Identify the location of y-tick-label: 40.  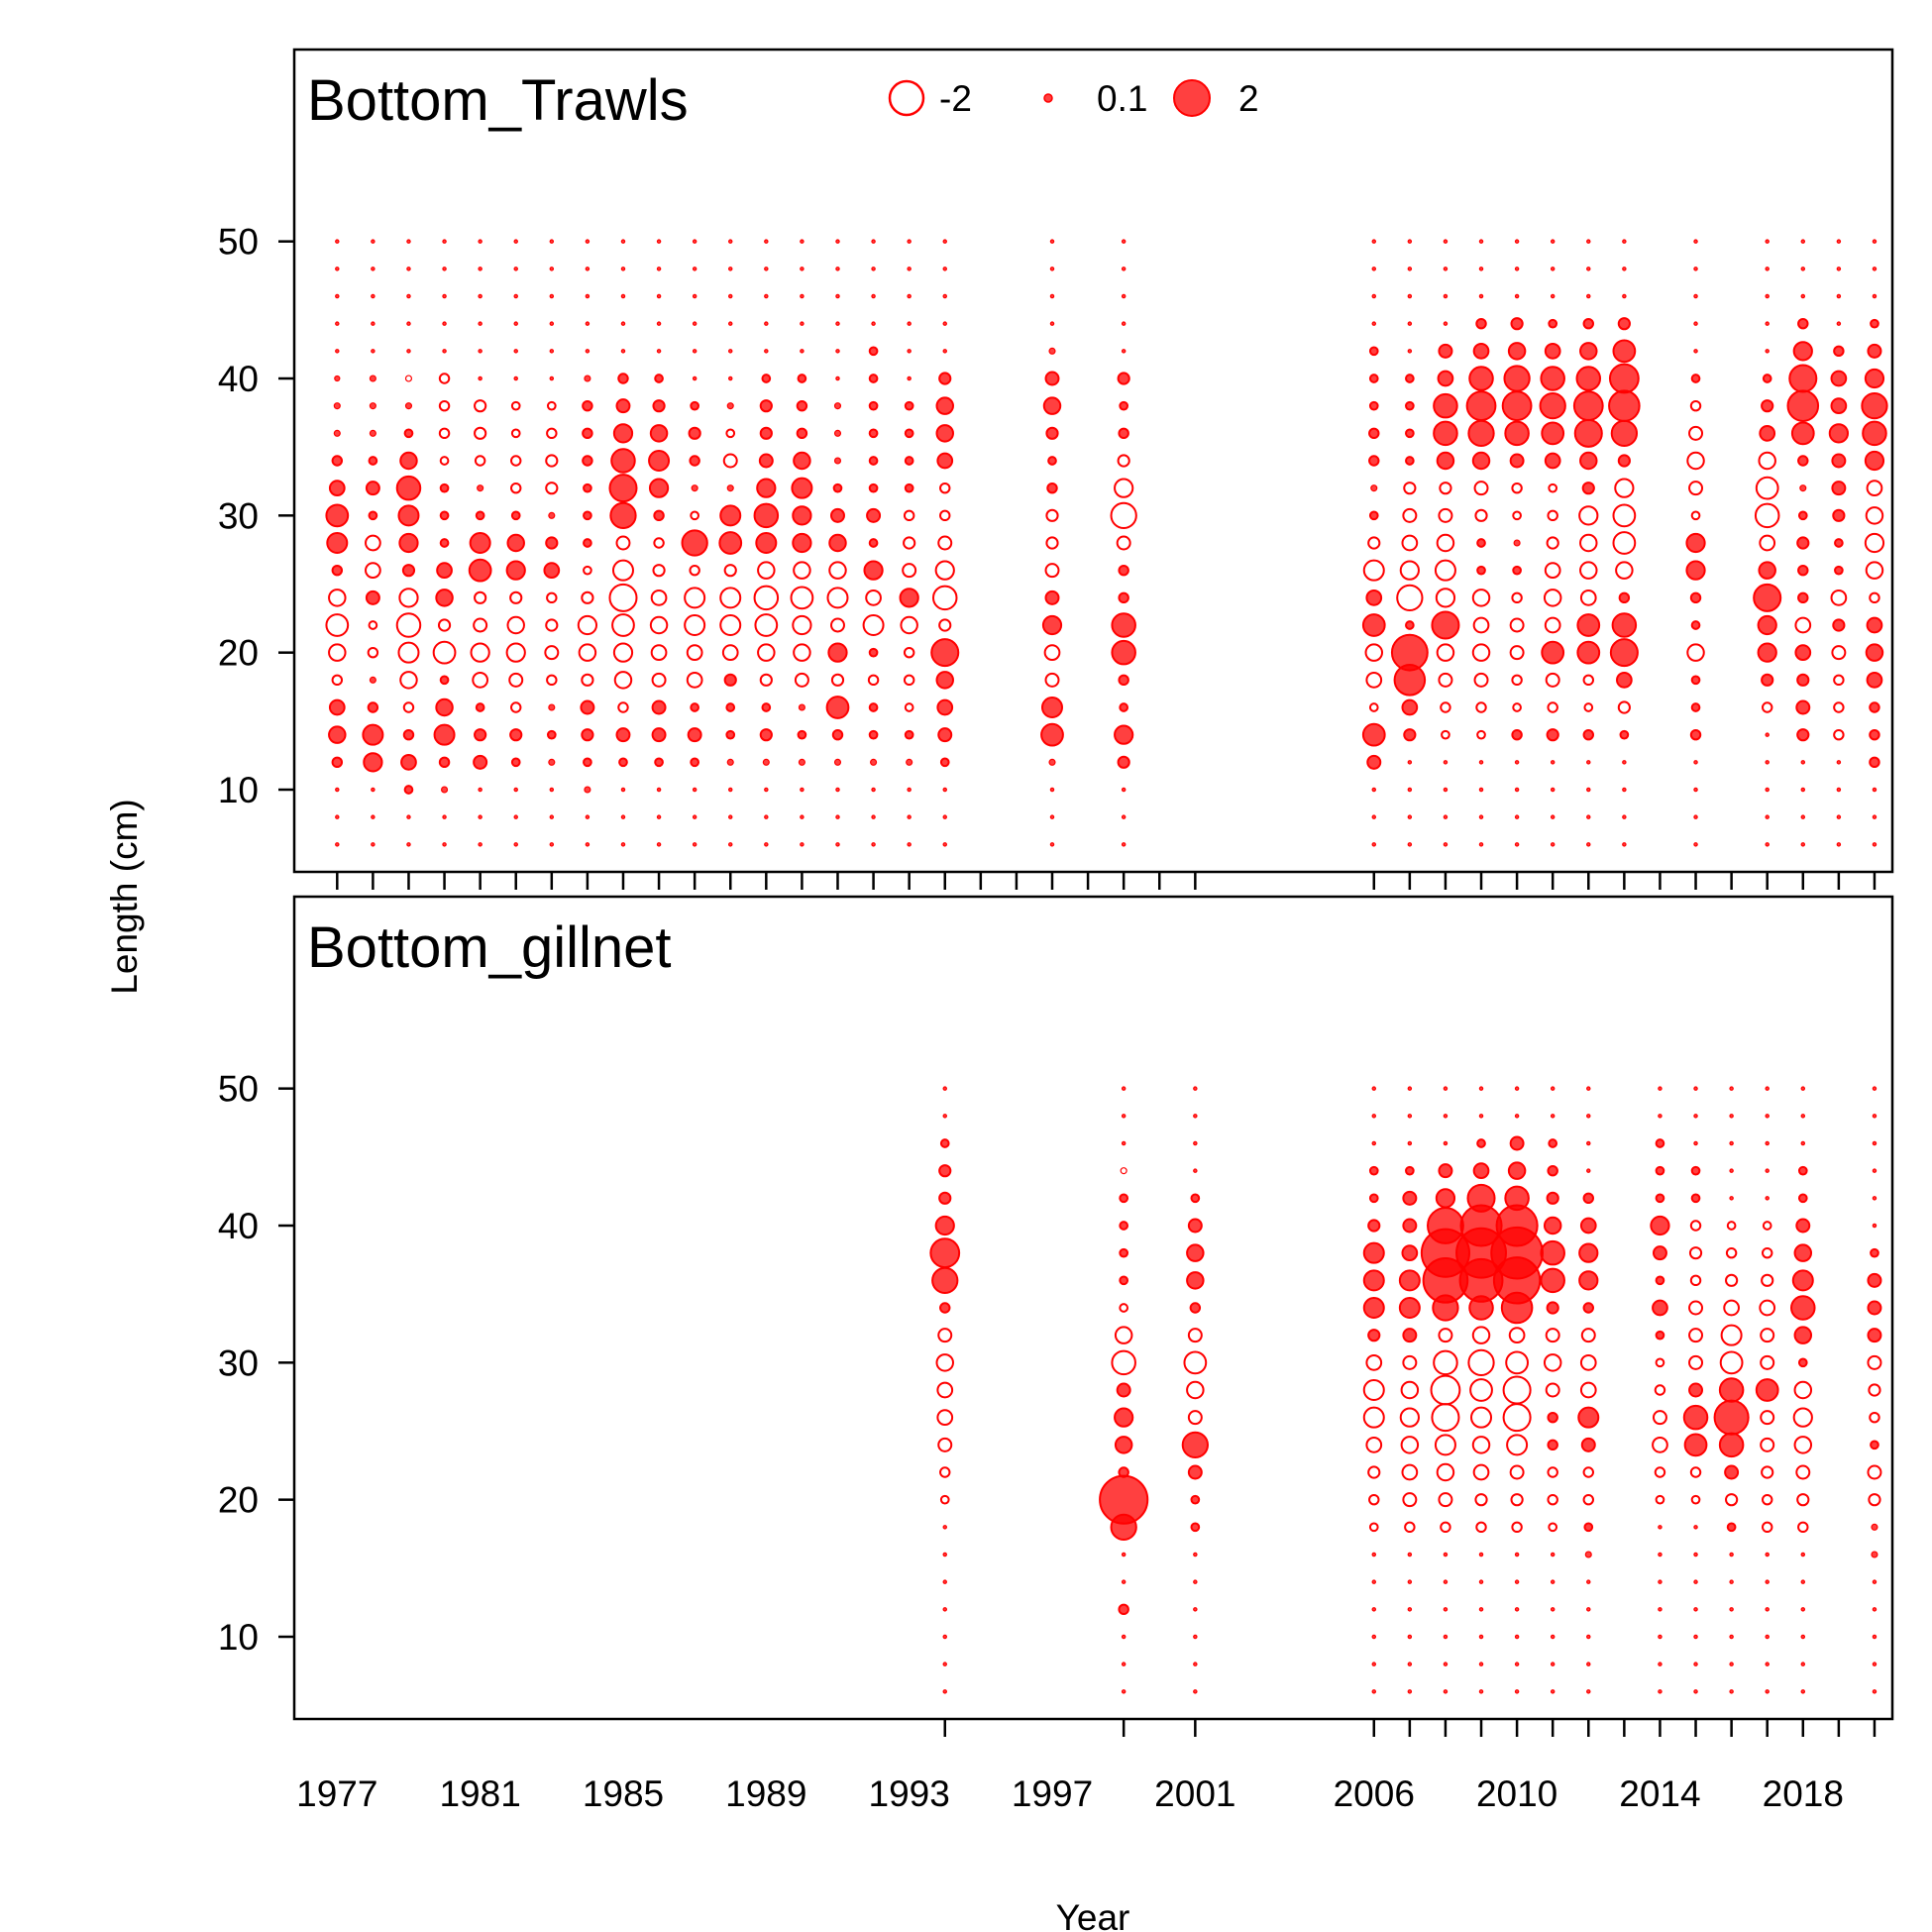
(238, 379).